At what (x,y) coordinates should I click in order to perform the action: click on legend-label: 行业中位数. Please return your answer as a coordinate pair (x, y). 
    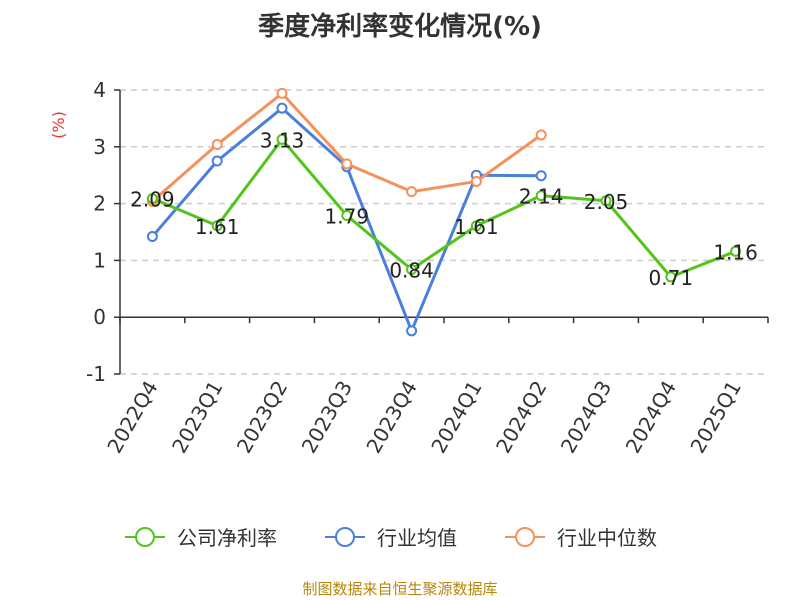
    Looking at the image, I should click on (607, 538).